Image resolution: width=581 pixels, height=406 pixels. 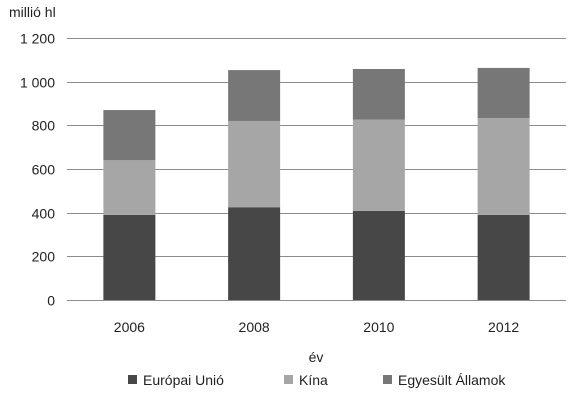 What do you see at coordinates (44, 257) in the screenshot?
I see `y-tick-label: 200` at bounding box center [44, 257].